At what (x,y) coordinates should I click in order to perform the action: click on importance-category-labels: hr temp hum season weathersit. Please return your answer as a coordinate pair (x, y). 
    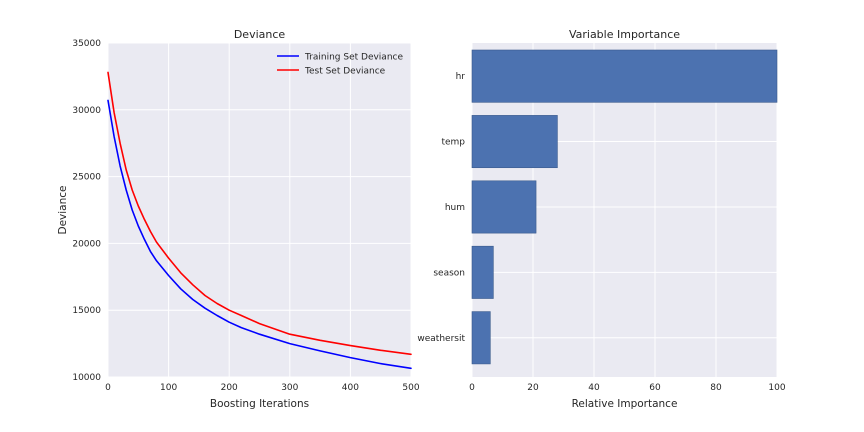
    Looking at the image, I should click on (441, 208).